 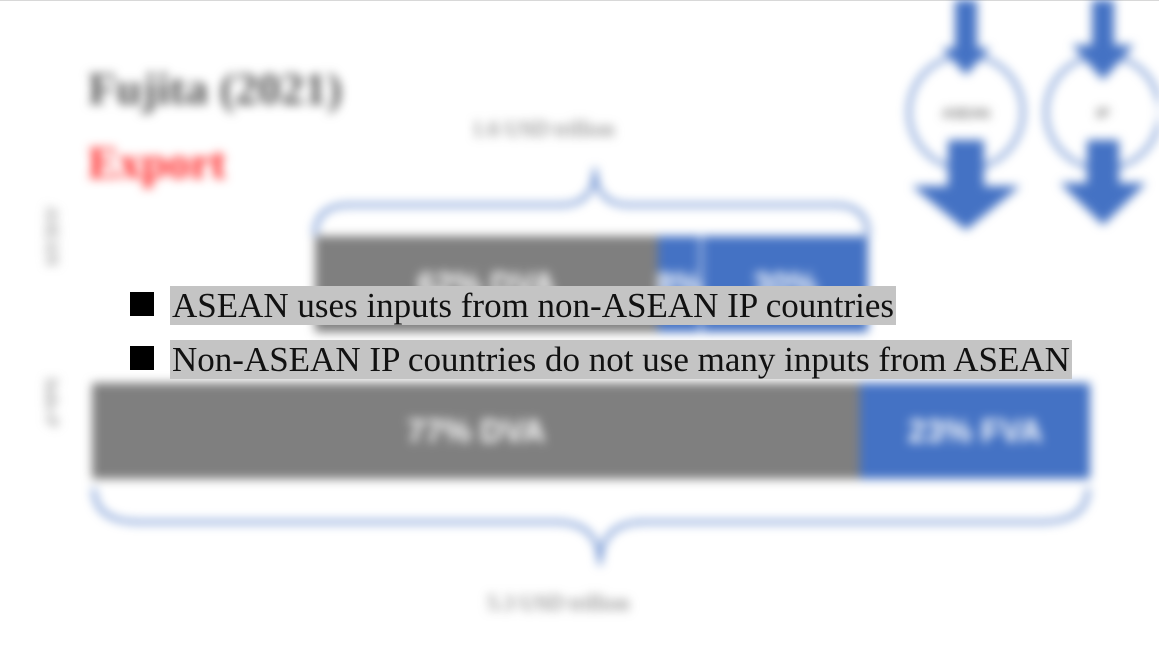 I want to click on slide-subtitle: Export, so click(x=157, y=162).